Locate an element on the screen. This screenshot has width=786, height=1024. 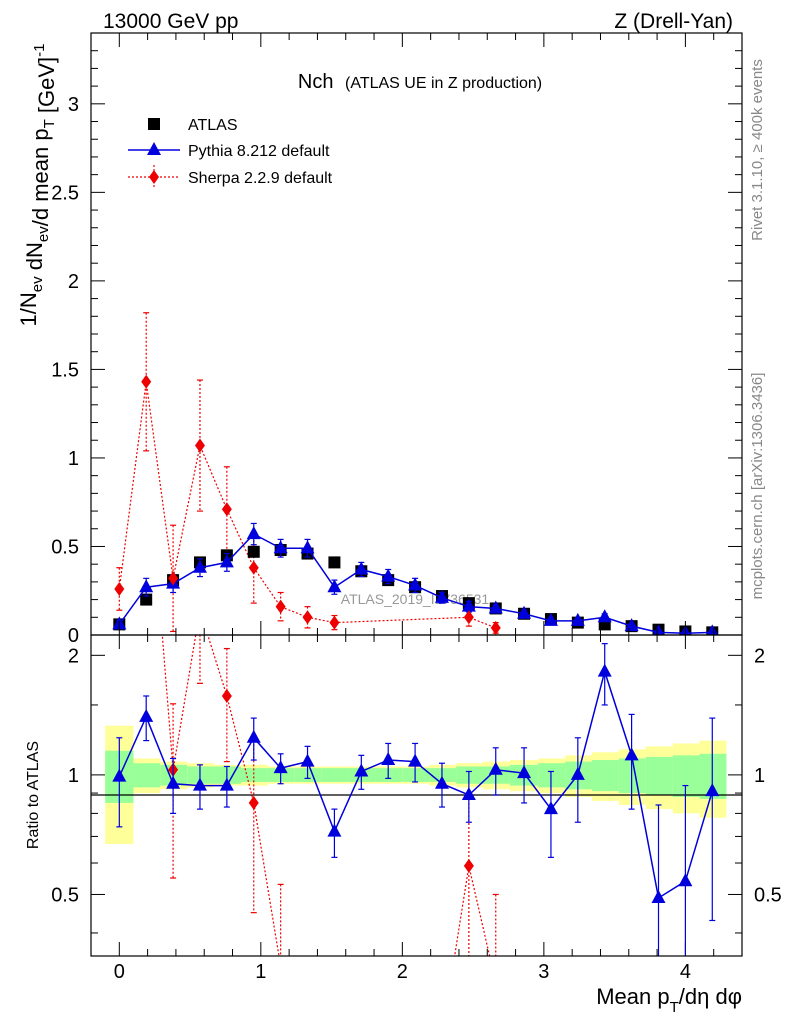
y-tick-label: 2.5 is located at coordinates (65, 193).